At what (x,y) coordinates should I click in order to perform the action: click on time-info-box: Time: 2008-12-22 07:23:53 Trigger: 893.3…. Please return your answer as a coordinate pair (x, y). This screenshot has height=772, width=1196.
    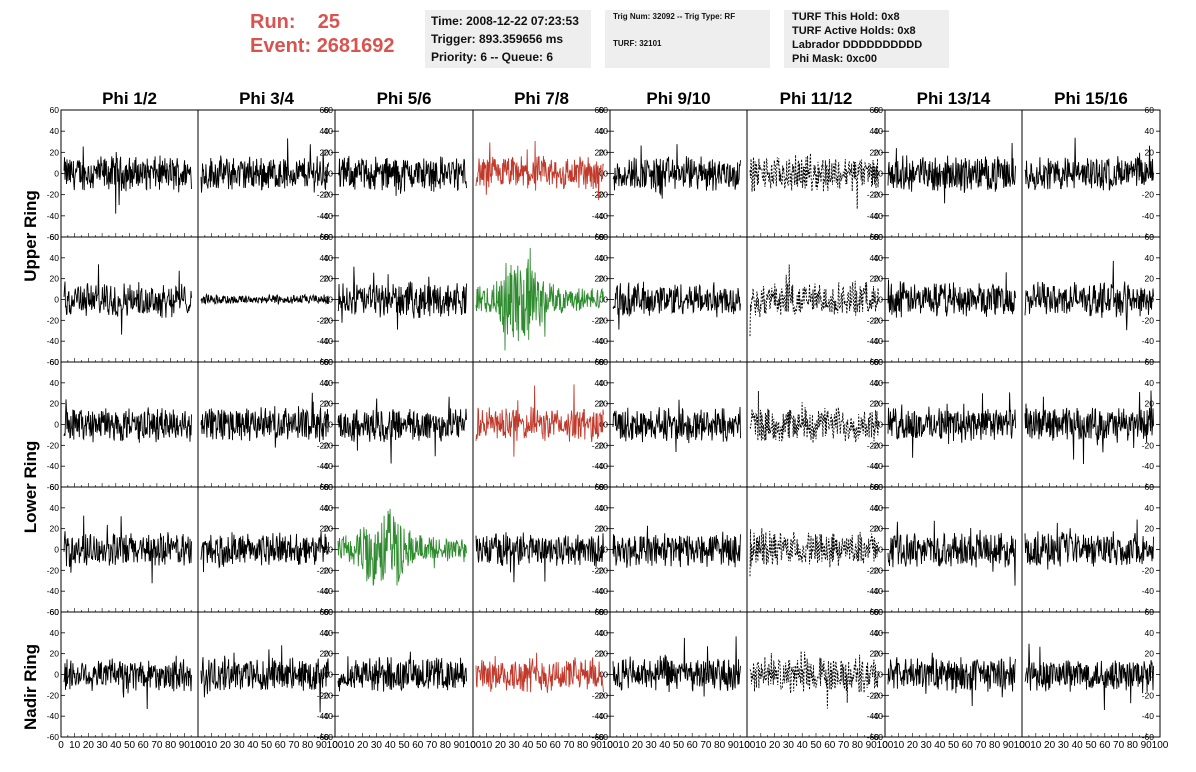
    Looking at the image, I should click on (508, 39).